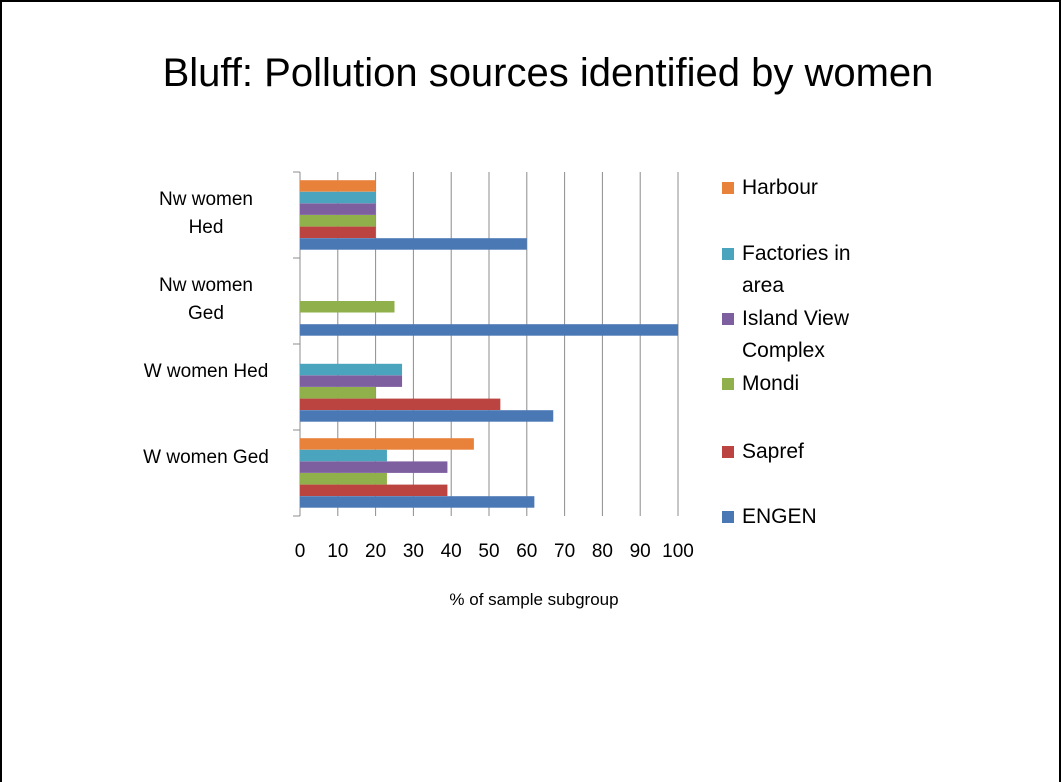  What do you see at coordinates (300, 551) in the screenshot?
I see `x-tick-label: 0` at bounding box center [300, 551].